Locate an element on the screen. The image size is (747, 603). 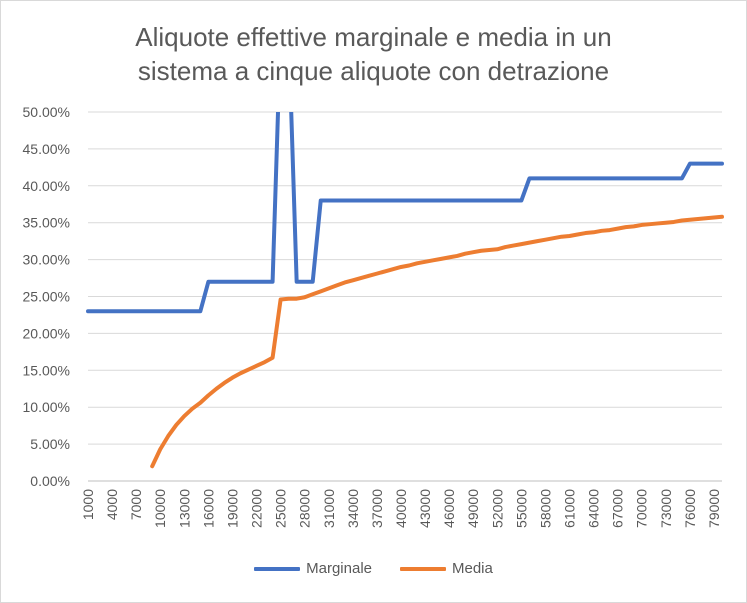
x-tick-label: 31000 is located at coordinates (329, 508).